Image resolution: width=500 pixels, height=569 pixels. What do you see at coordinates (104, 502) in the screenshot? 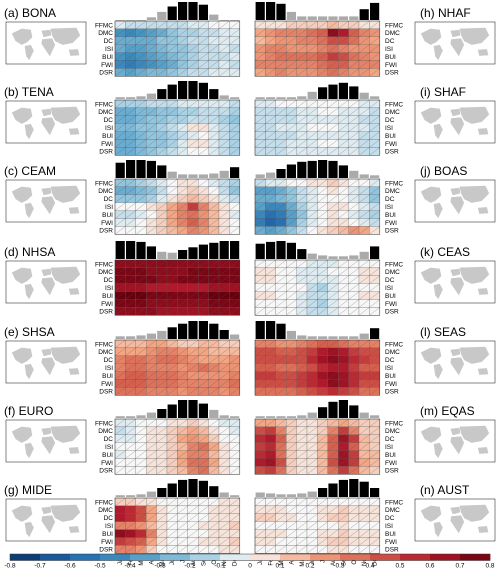
I see `variable-label: FFMC` at bounding box center [104, 502].